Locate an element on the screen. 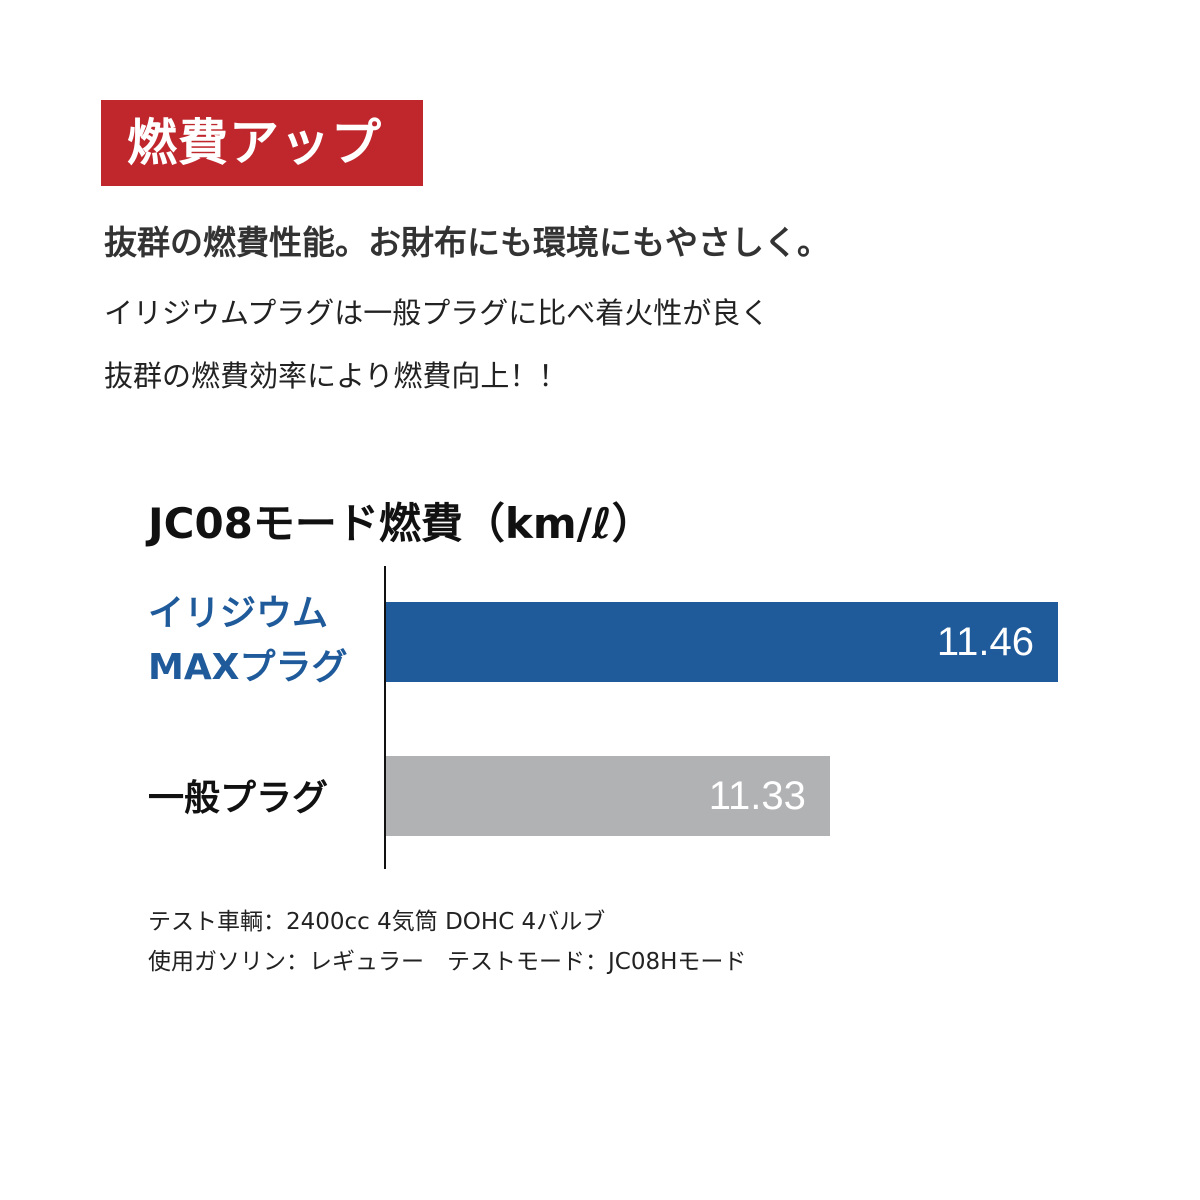  category-label-iridium: イリジウム MAXプラグ is located at coordinates (247, 641).